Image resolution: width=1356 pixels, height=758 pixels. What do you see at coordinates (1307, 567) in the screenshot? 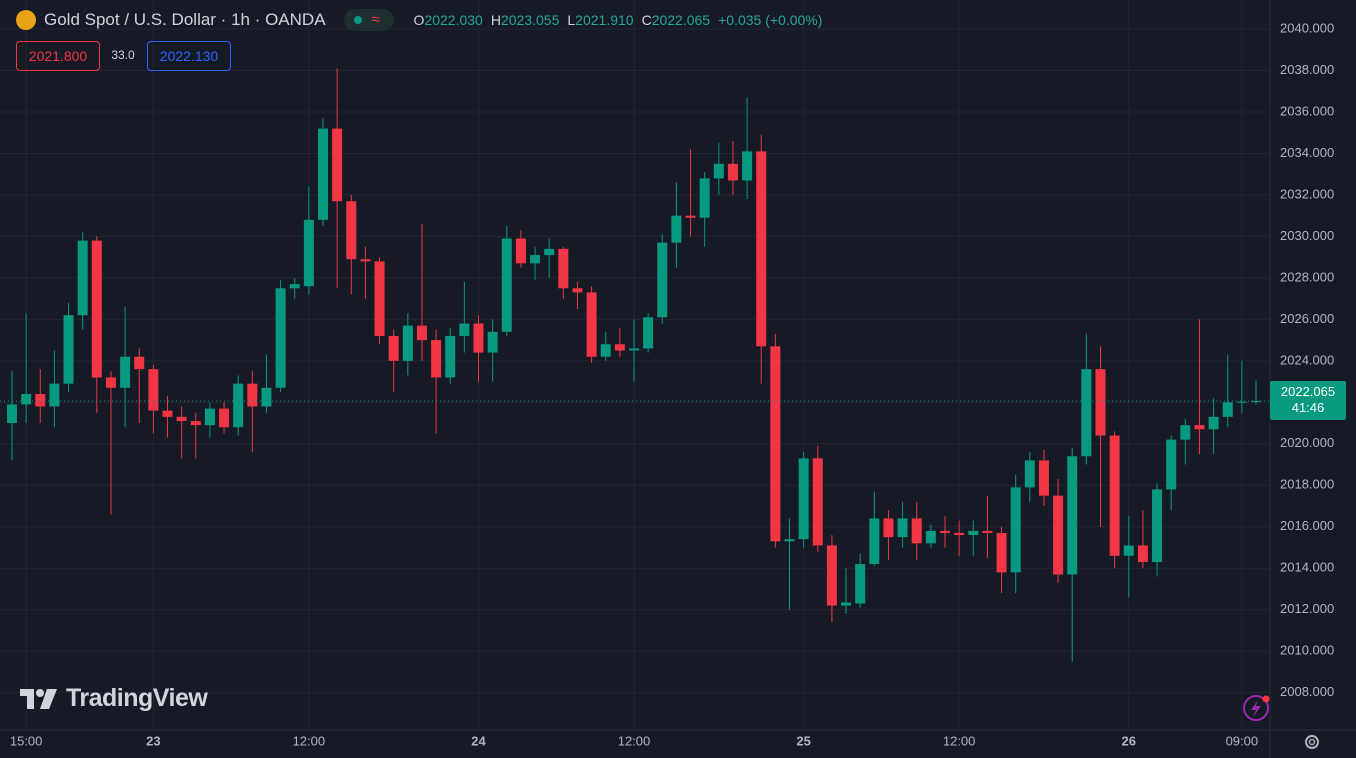
I see `y-tick-label: 2014.000` at bounding box center [1307, 567].